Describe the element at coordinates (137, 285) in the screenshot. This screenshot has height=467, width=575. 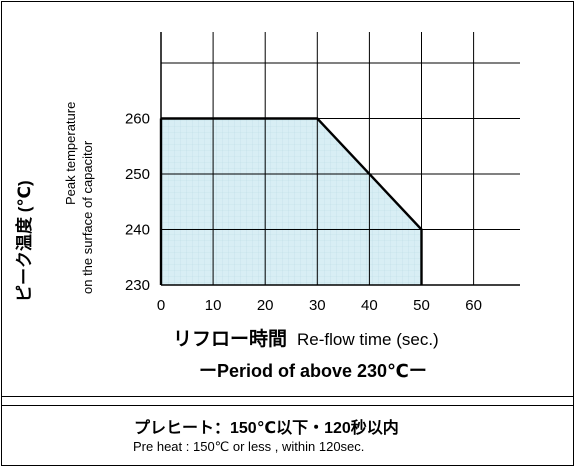
I see `y-tick-label: 230` at that location.